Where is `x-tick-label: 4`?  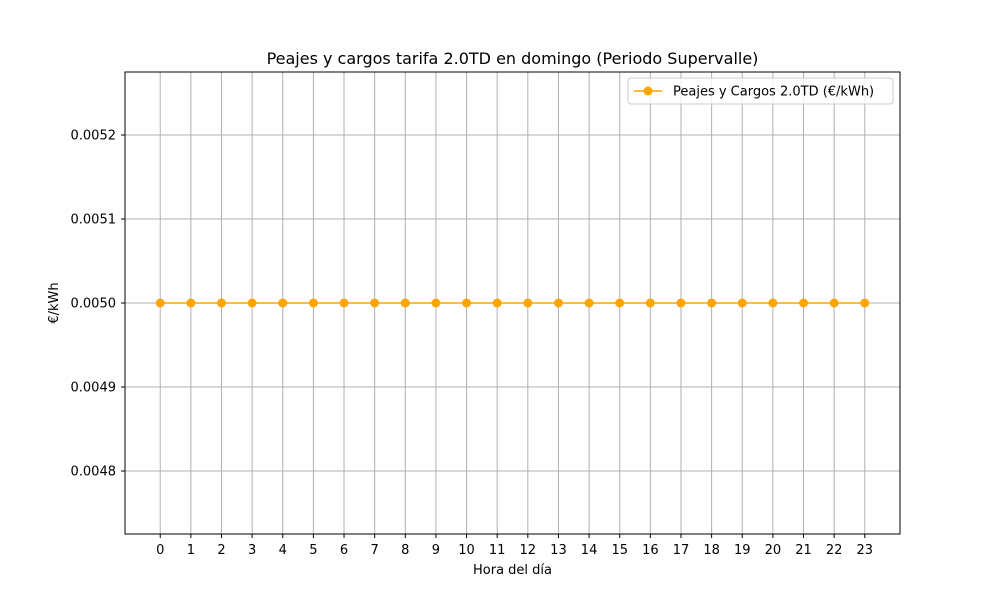
x-tick-label: 4 is located at coordinates (283, 550).